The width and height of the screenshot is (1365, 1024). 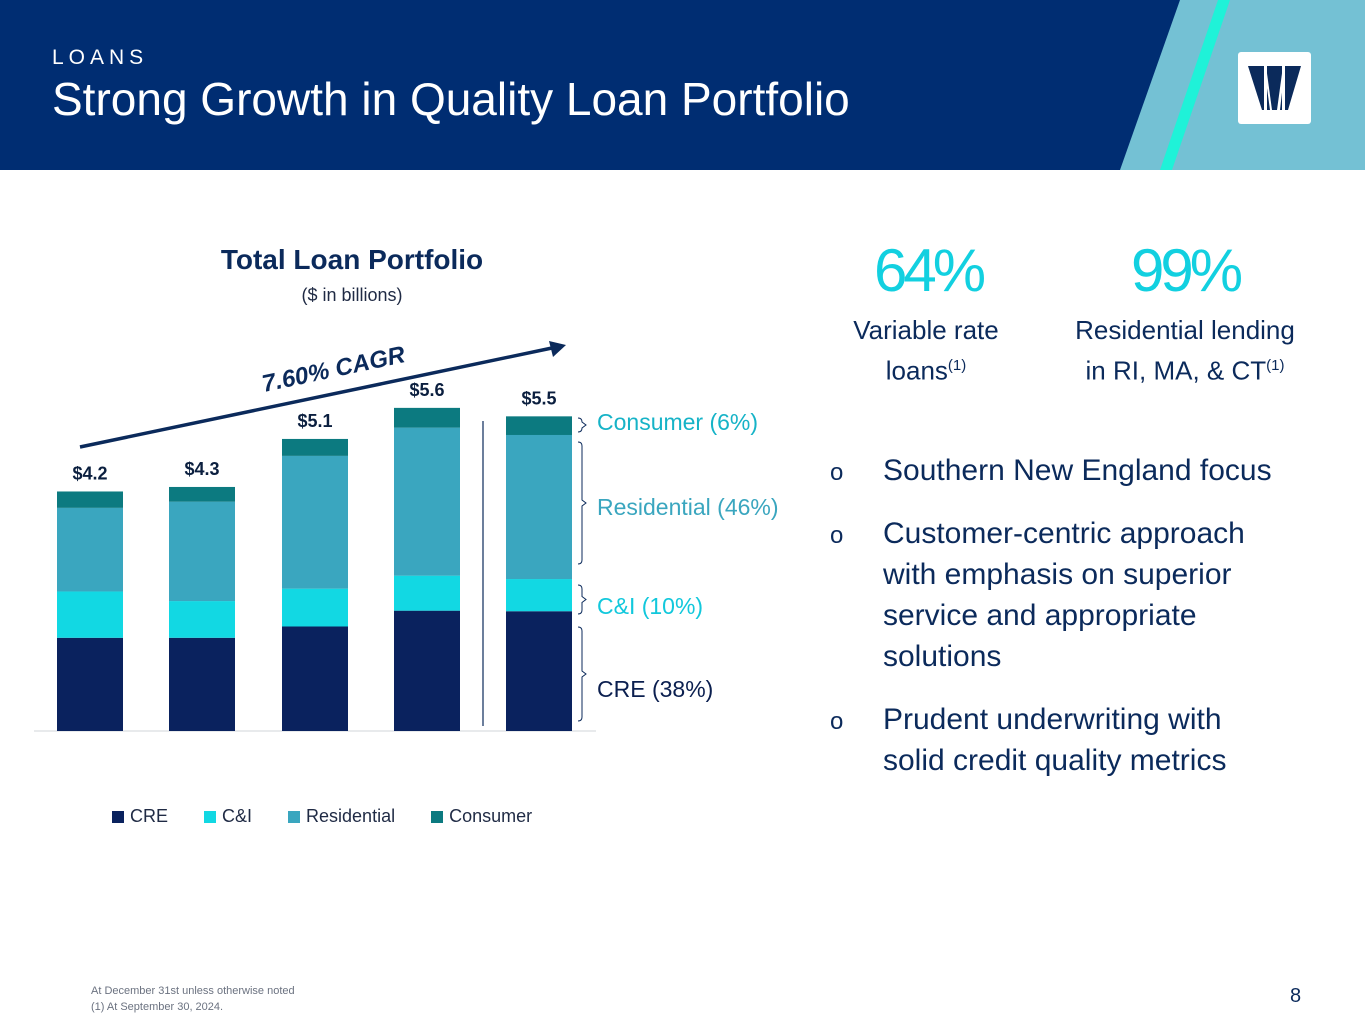 What do you see at coordinates (1077, 470) in the screenshot?
I see `bullet-text: Southern New England focus` at bounding box center [1077, 470].